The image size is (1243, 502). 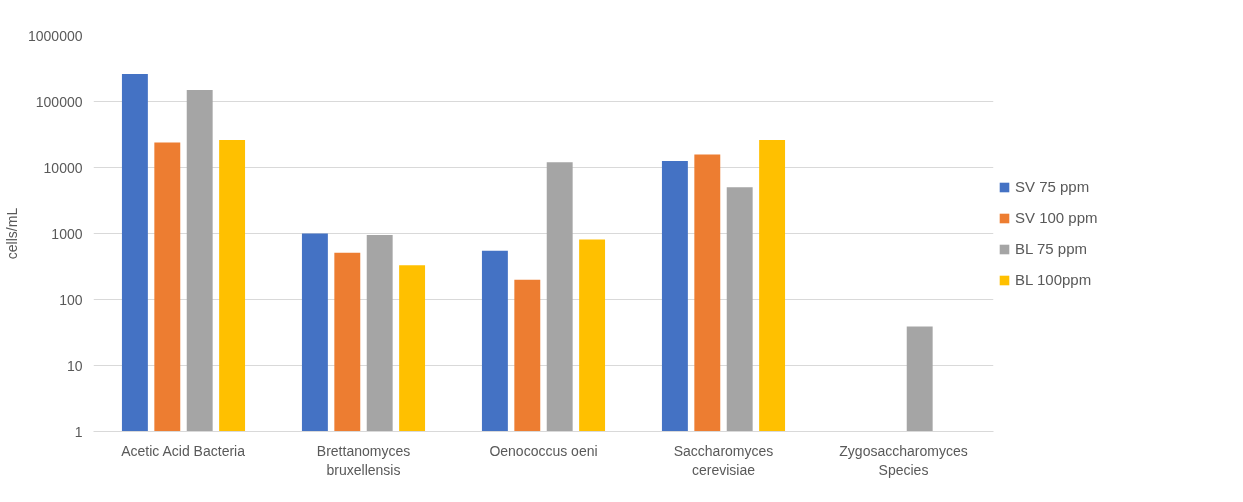 I want to click on y-tick-label: 100, so click(x=71, y=299).